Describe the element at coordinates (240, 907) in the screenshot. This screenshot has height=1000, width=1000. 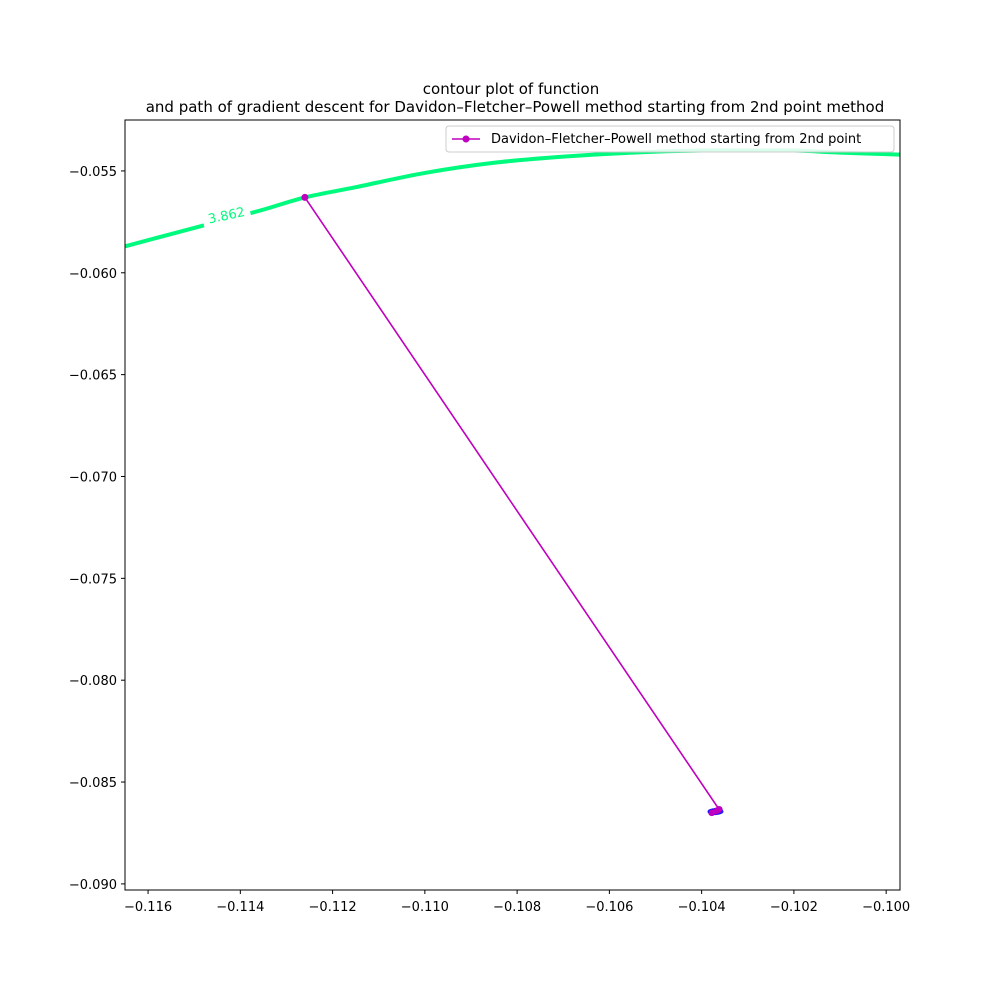
I see `x-tick-label: −0.114` at that location.